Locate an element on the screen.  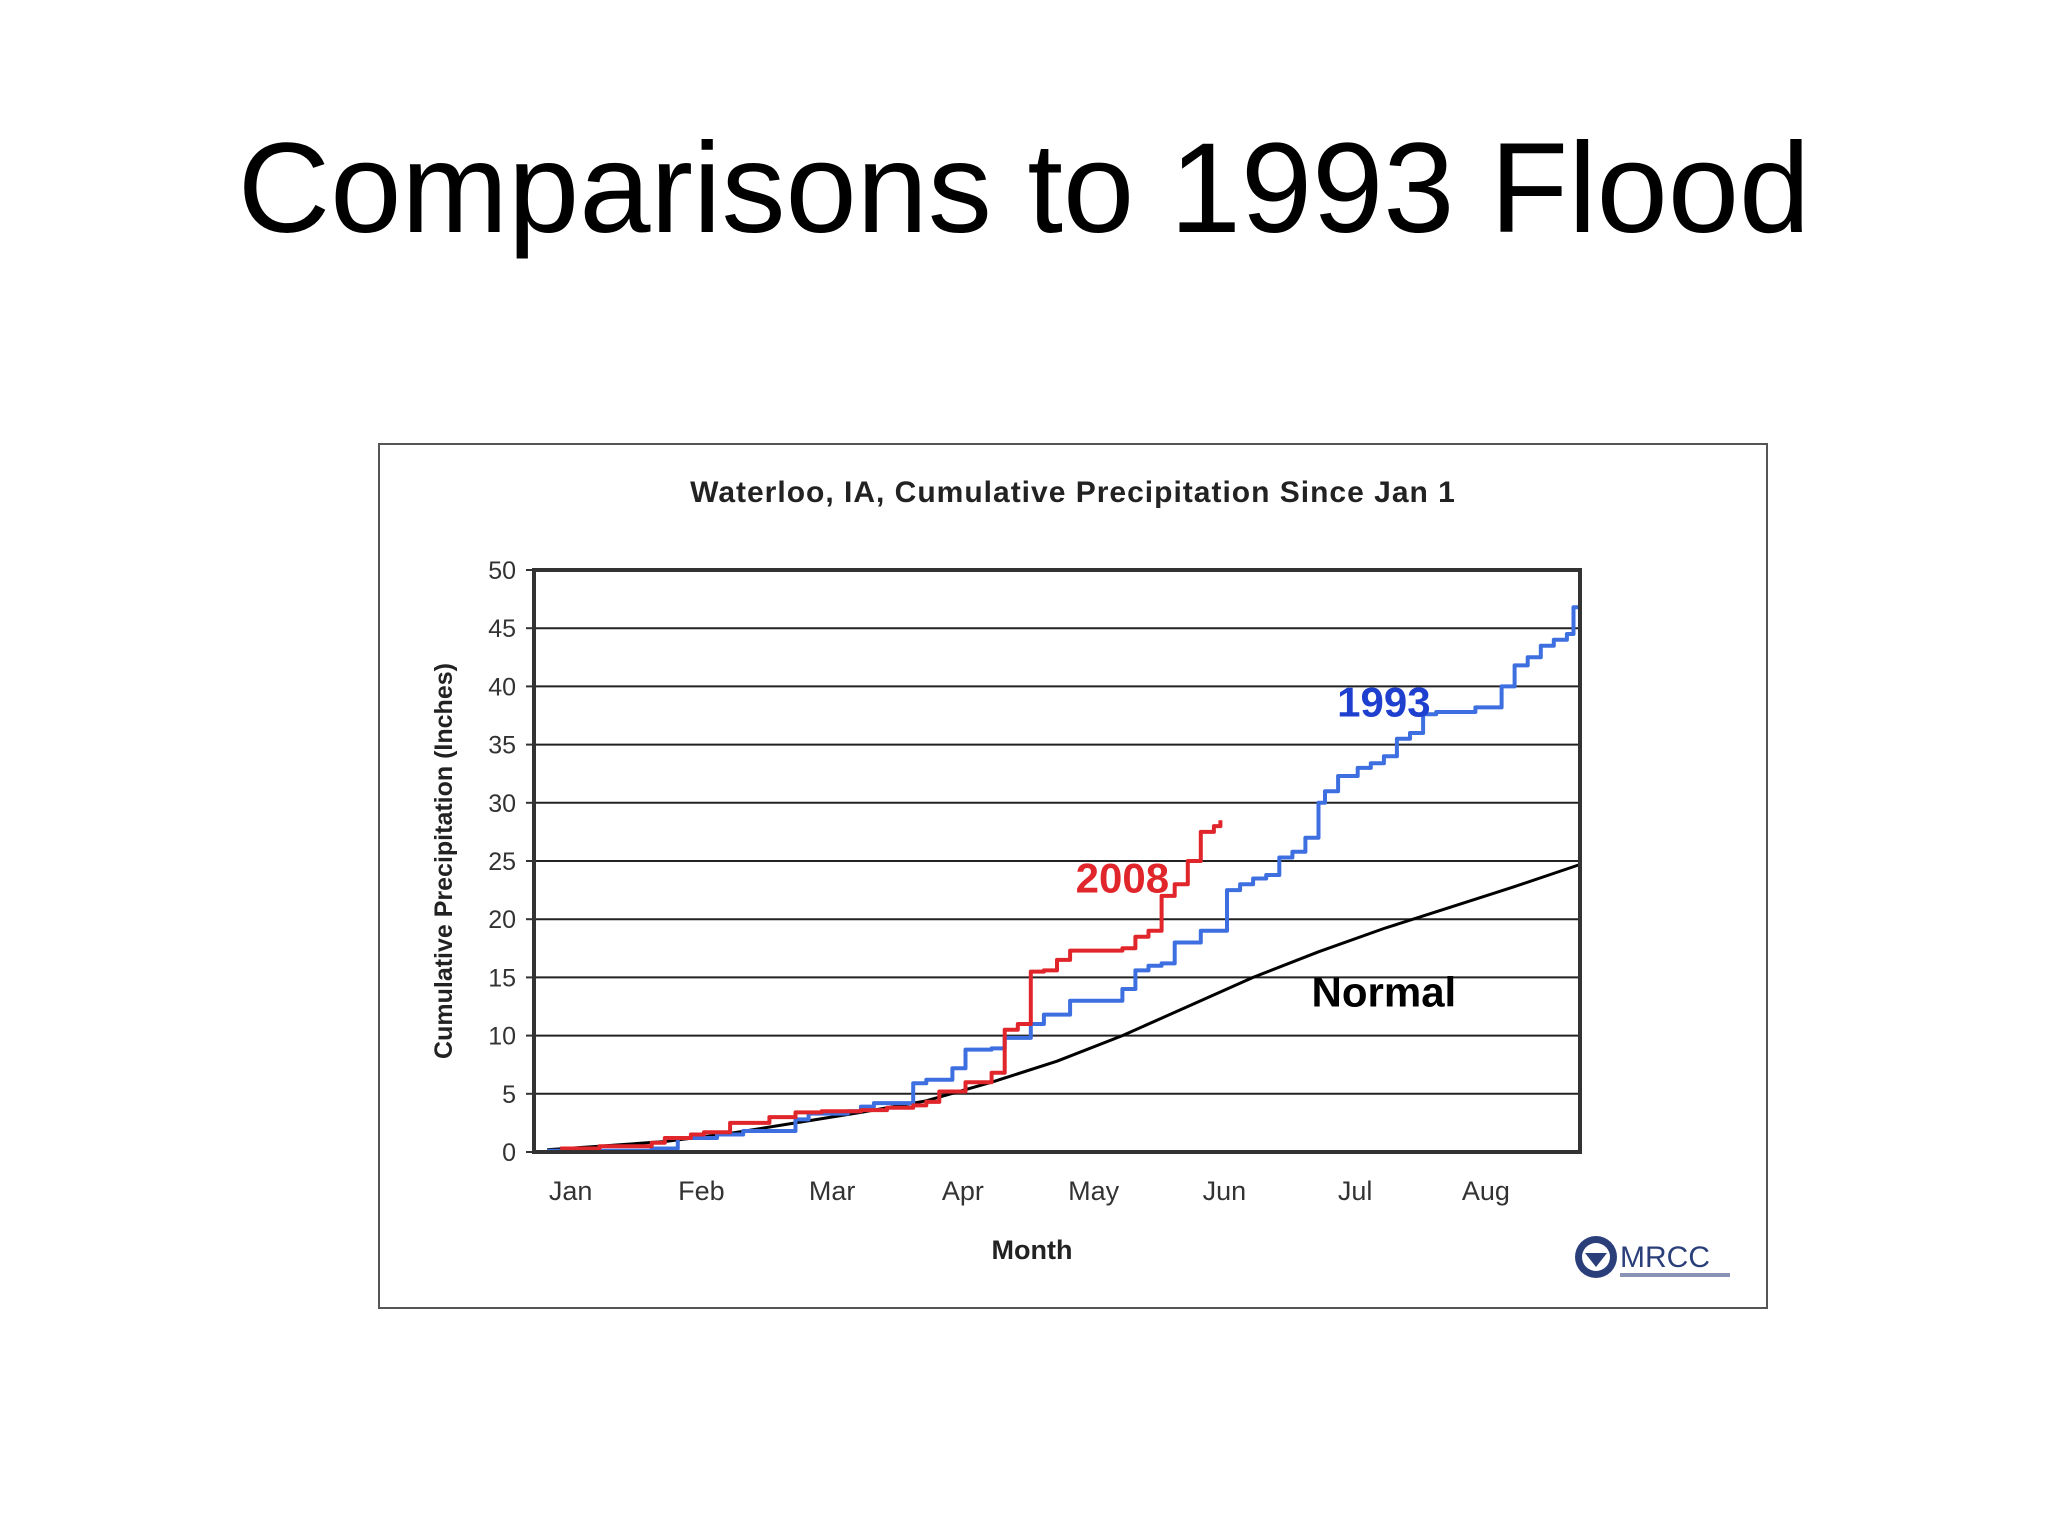
mrcc-logo: MRCC is located at coordinates (1652, 1257).